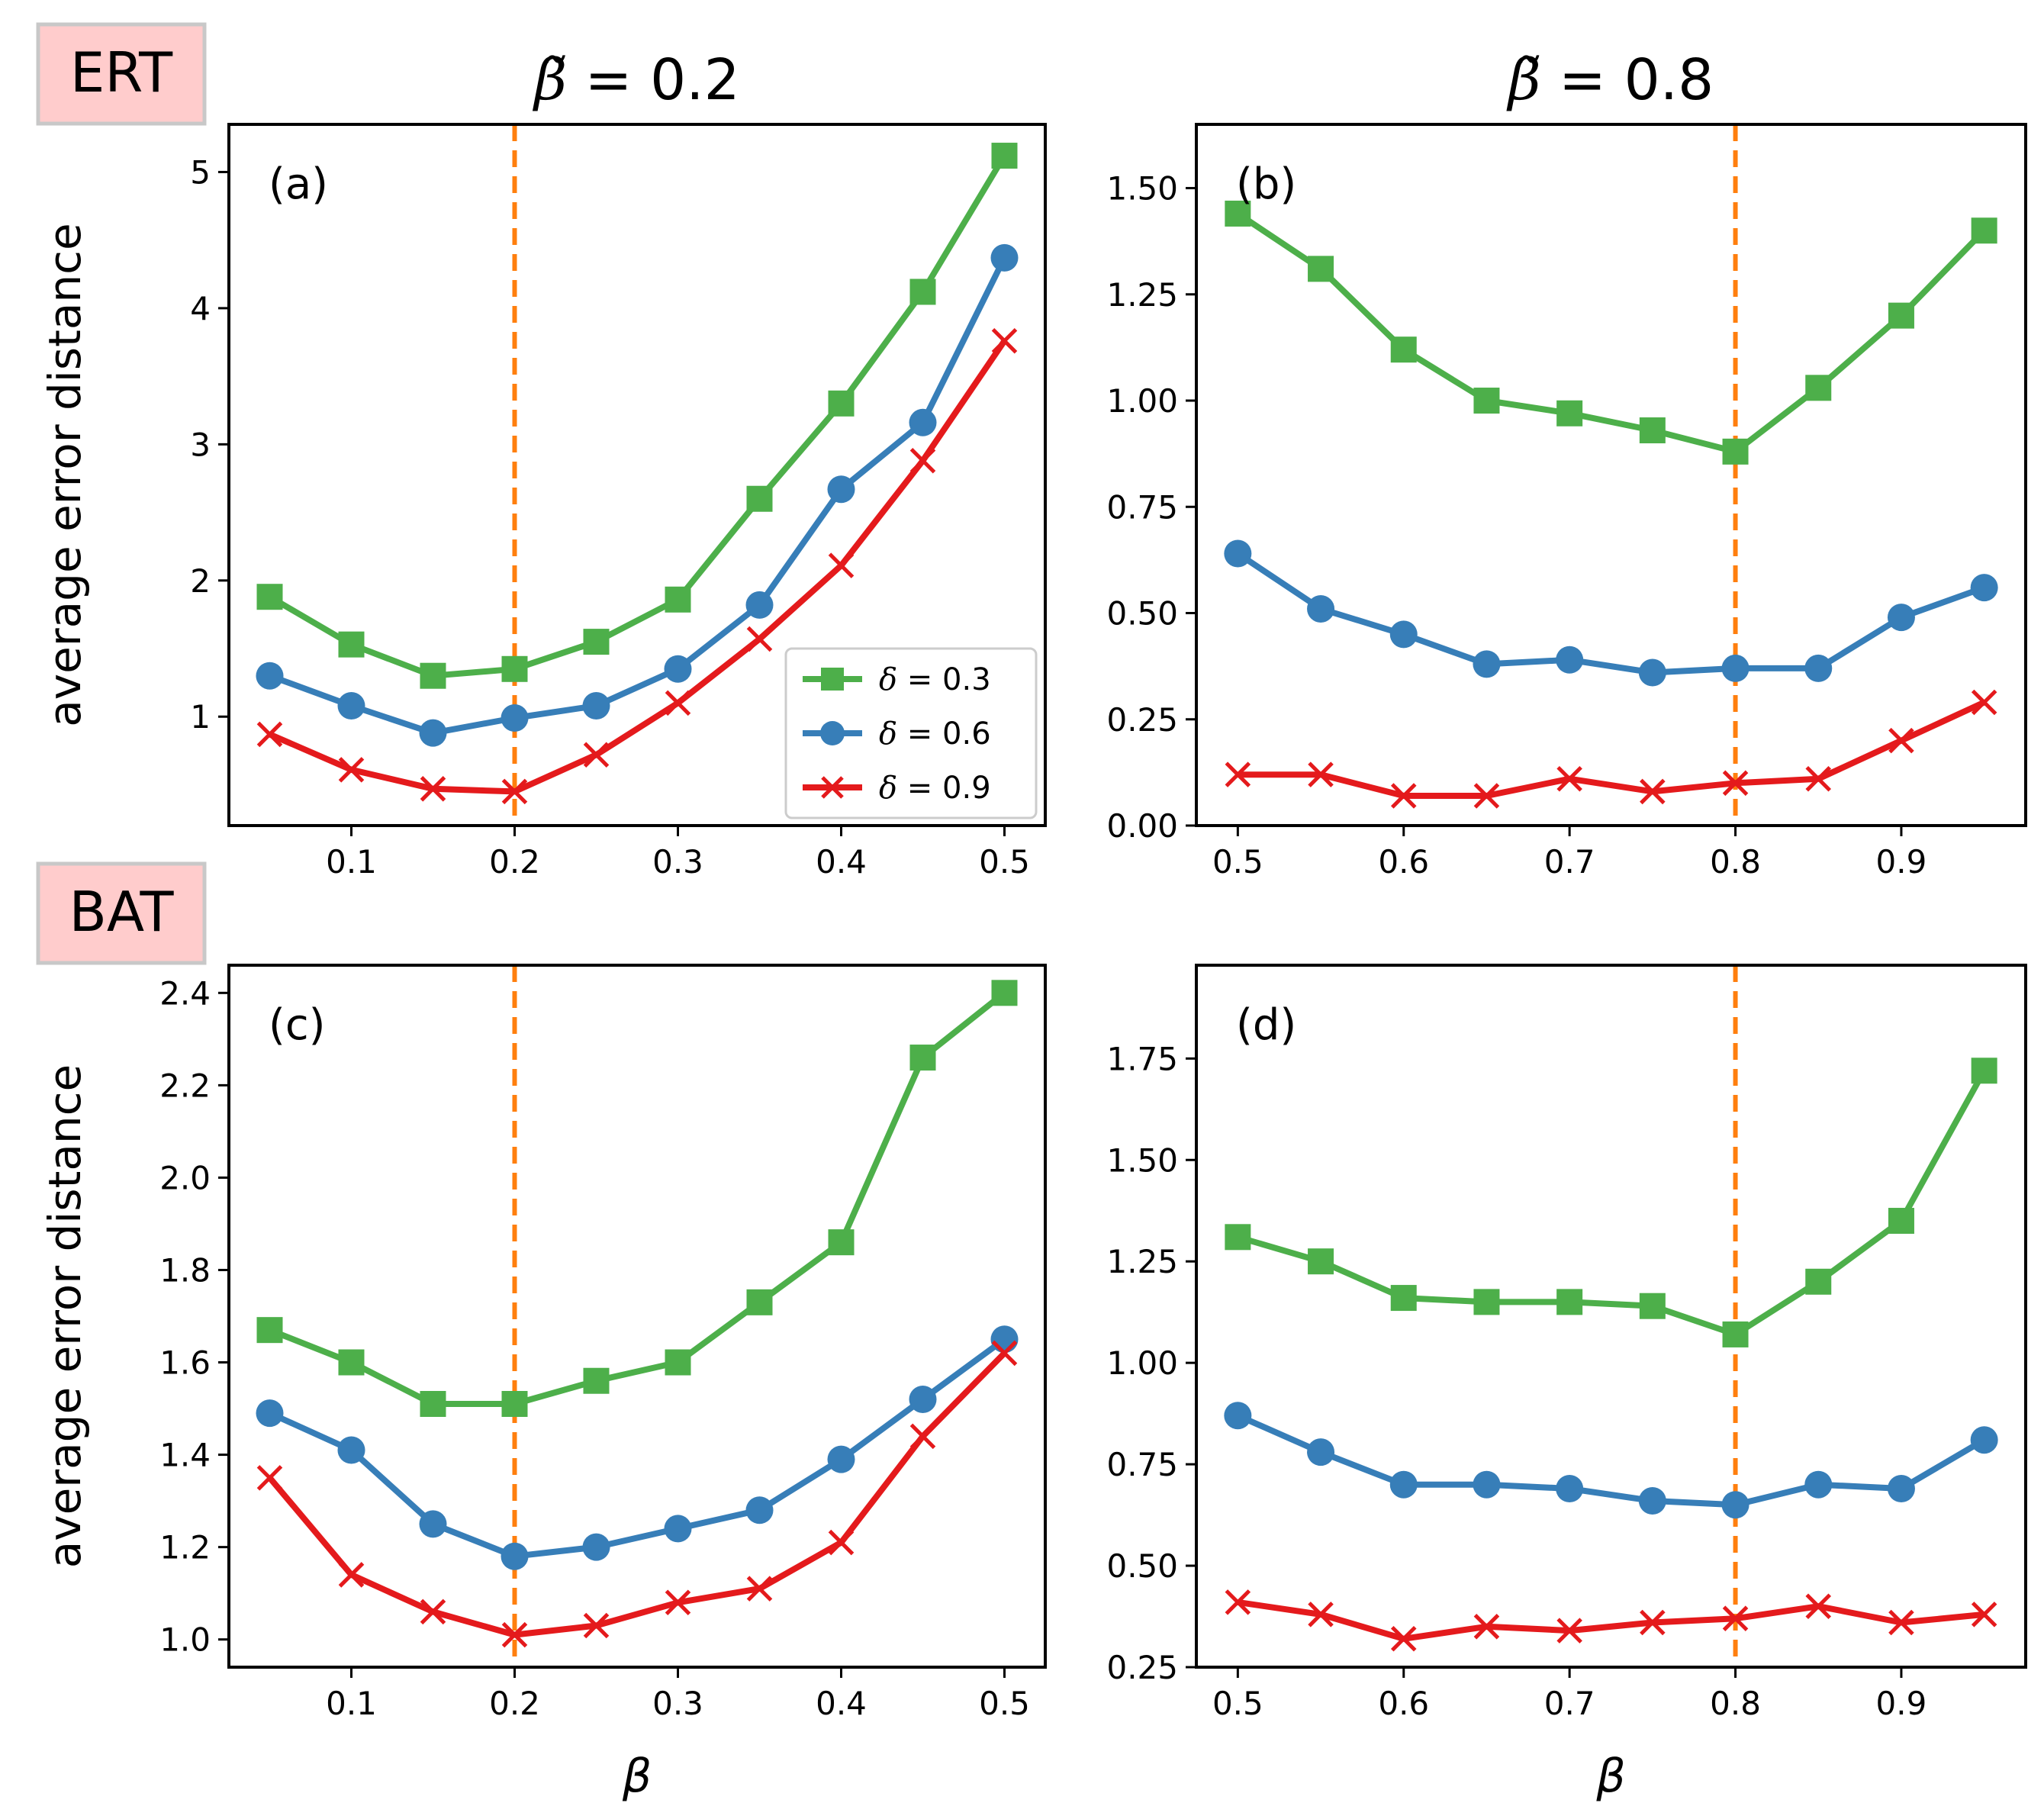 The height and width of the screenshot is (1819, 2044). I want to click on row-tag-ert-label: ERT, so click(121, 73).